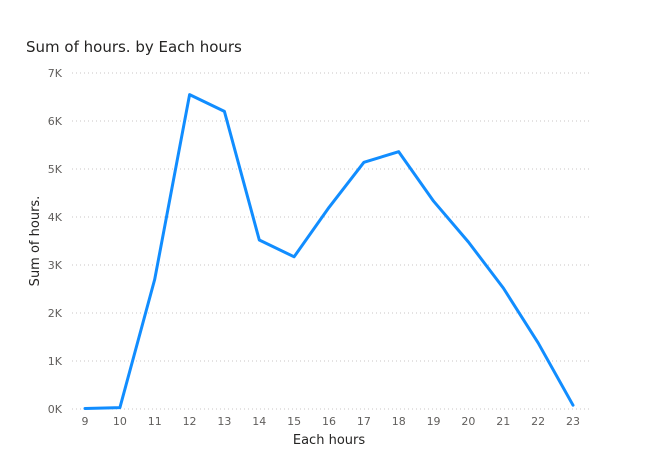  What do you see at coordinates (55, 265) in the screenshot?
I see `y-tick-label: 3K` at bounding box center [55, 265].